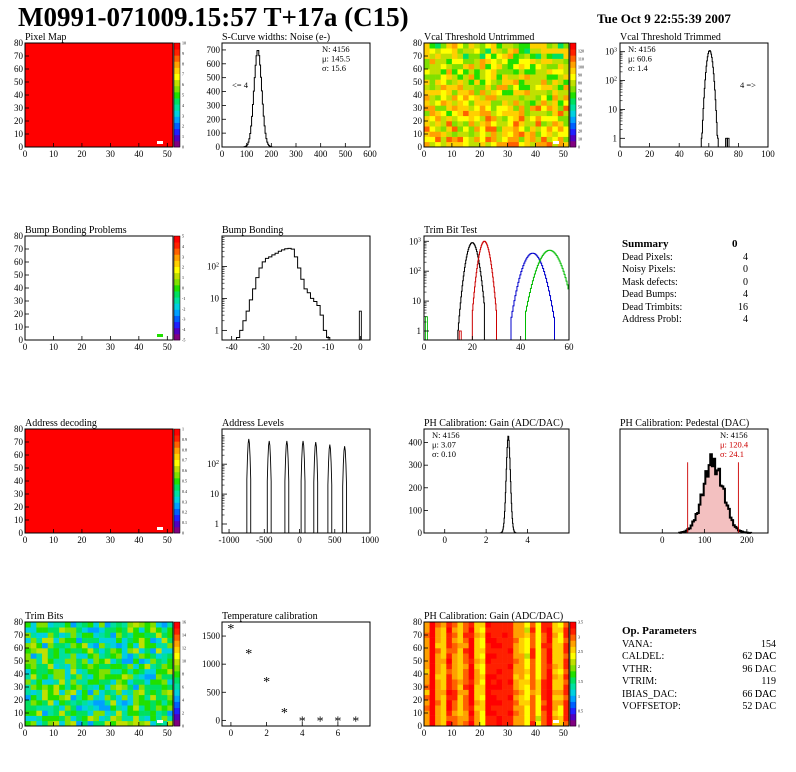  I want to click on bump-bonding-ytick-label: 102, so click(213, 266).